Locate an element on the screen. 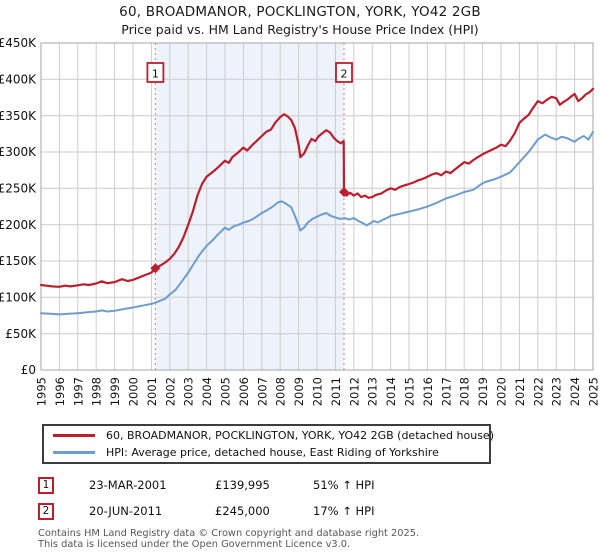 Image resolution: width=600 pixels, height=560 pixels. y-tick-label: £100K is located at coordinates (18, 298).